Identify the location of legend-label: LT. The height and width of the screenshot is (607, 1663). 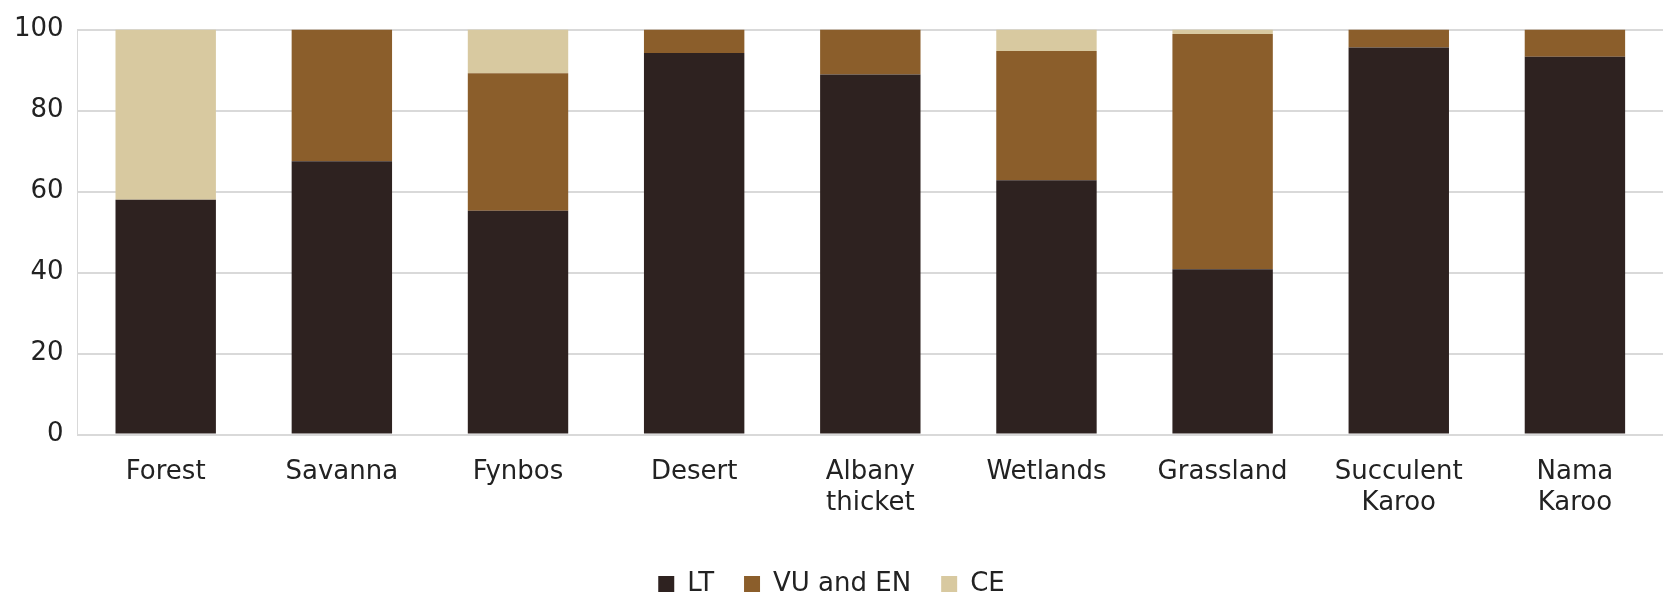
(701, 581).